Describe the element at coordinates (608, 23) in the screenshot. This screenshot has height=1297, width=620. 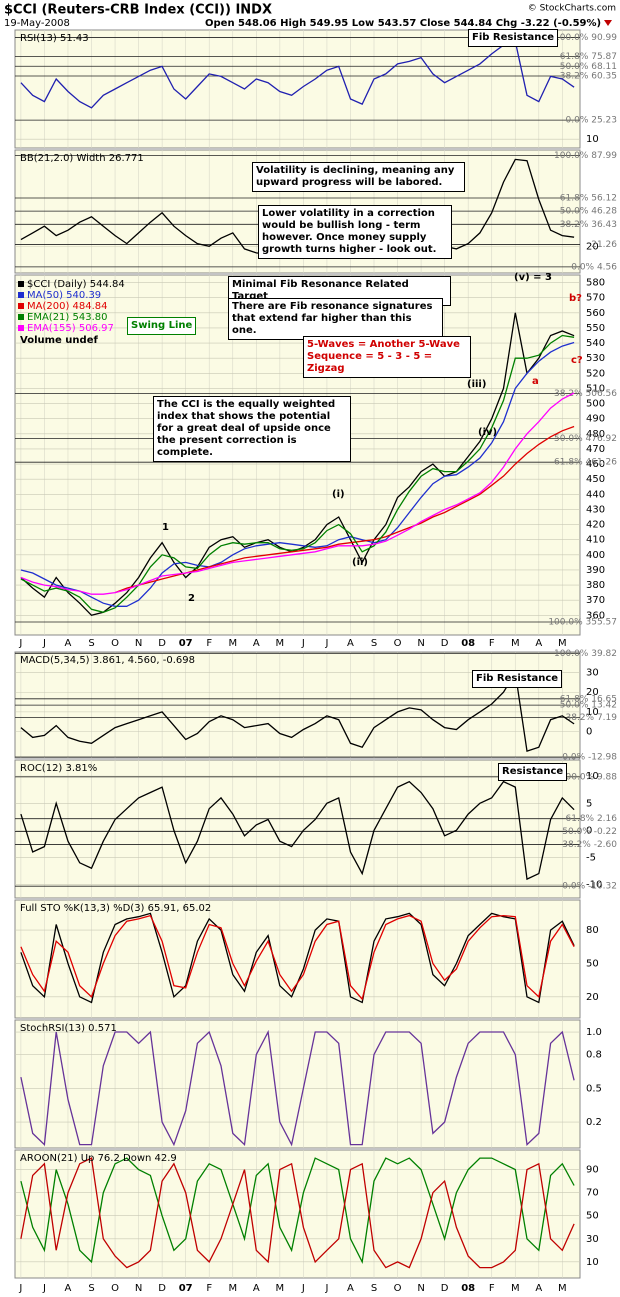
I see `down-arrow` at that location.